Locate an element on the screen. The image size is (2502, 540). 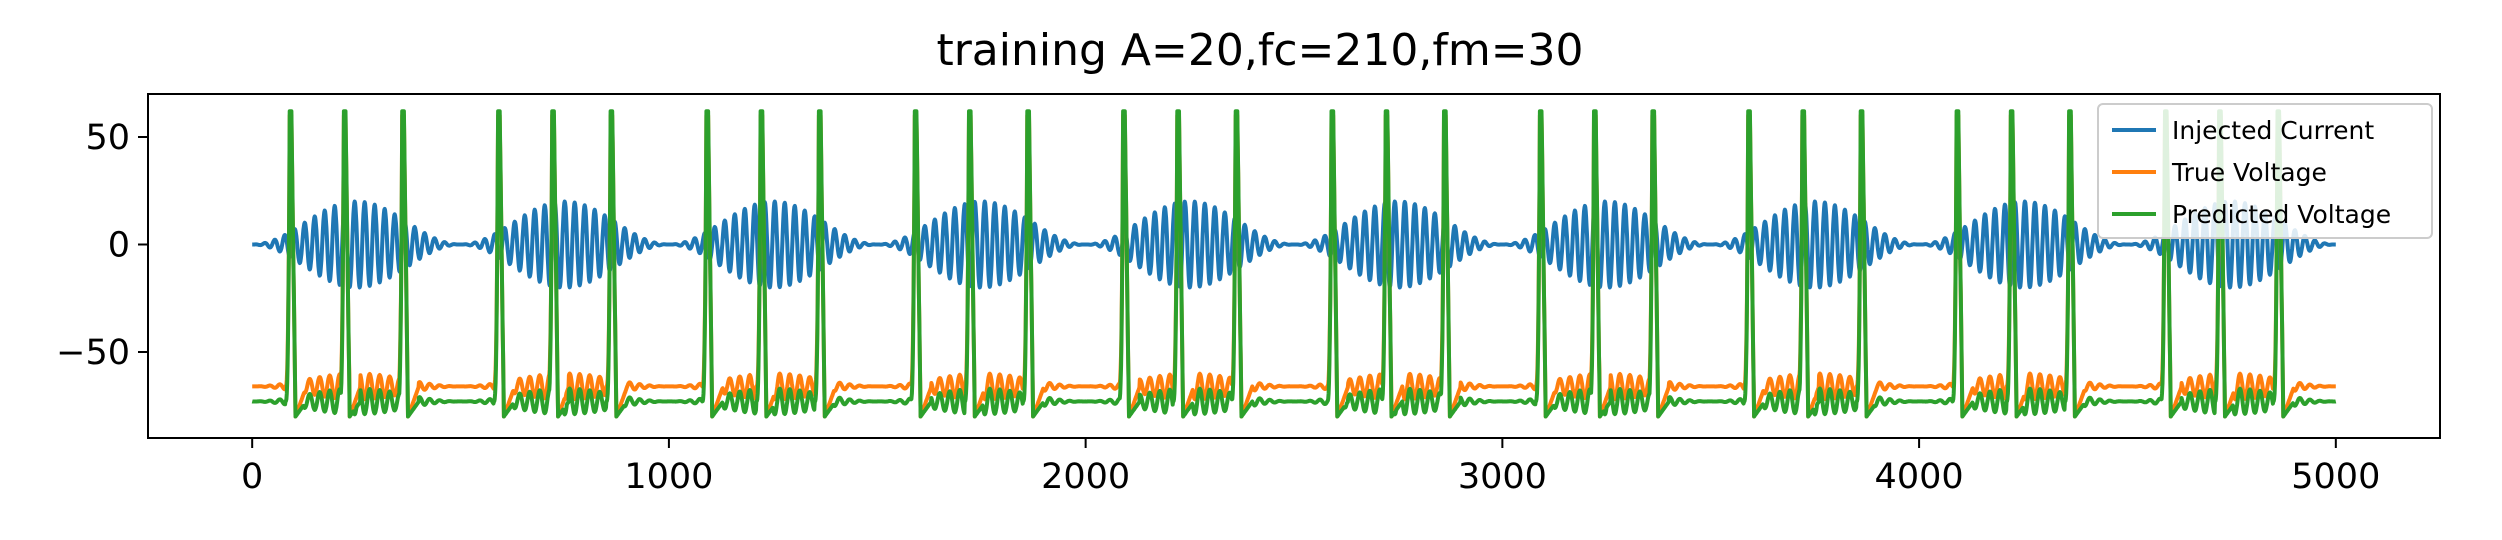
x-tick-label: 4000 is located at coordinates (1919, 477).